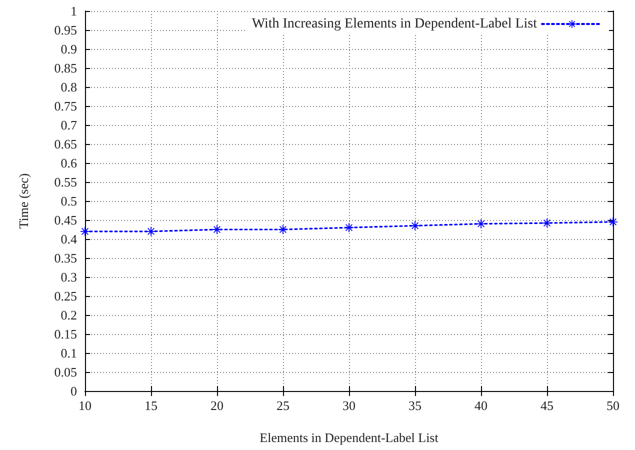  What do you see at coordinates (415, 405) in the screenshot?
I see `x-tick-label: 35` at bounding box center [415, 405].